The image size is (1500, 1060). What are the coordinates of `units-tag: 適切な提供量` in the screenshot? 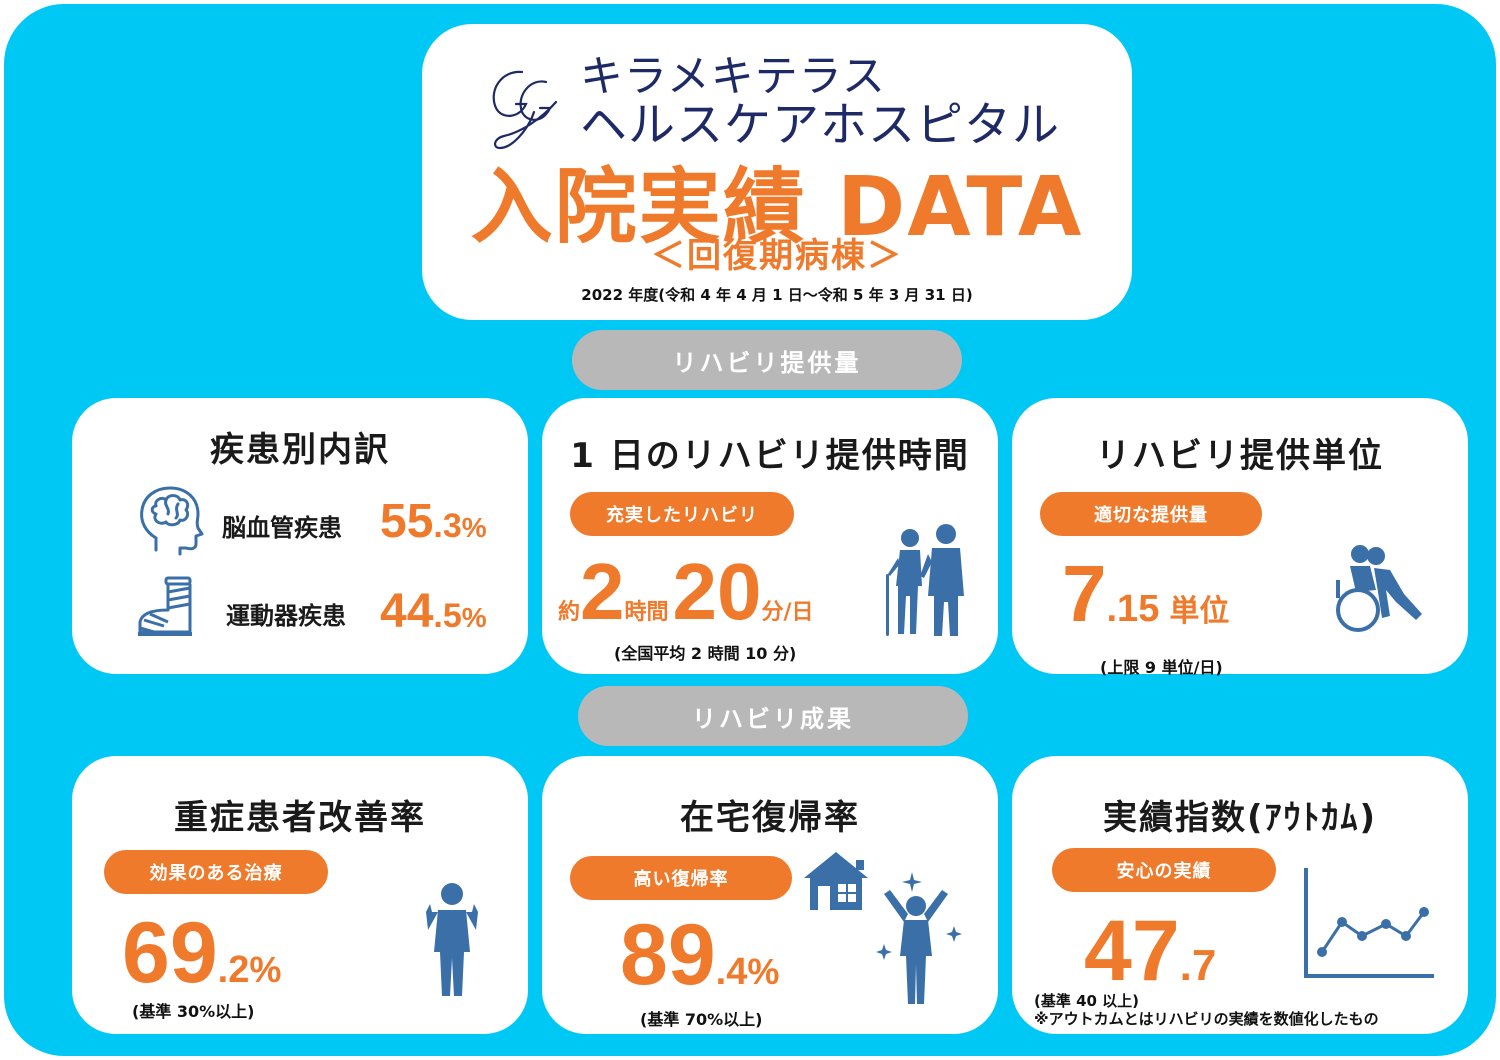 It's located at (1151, 514).